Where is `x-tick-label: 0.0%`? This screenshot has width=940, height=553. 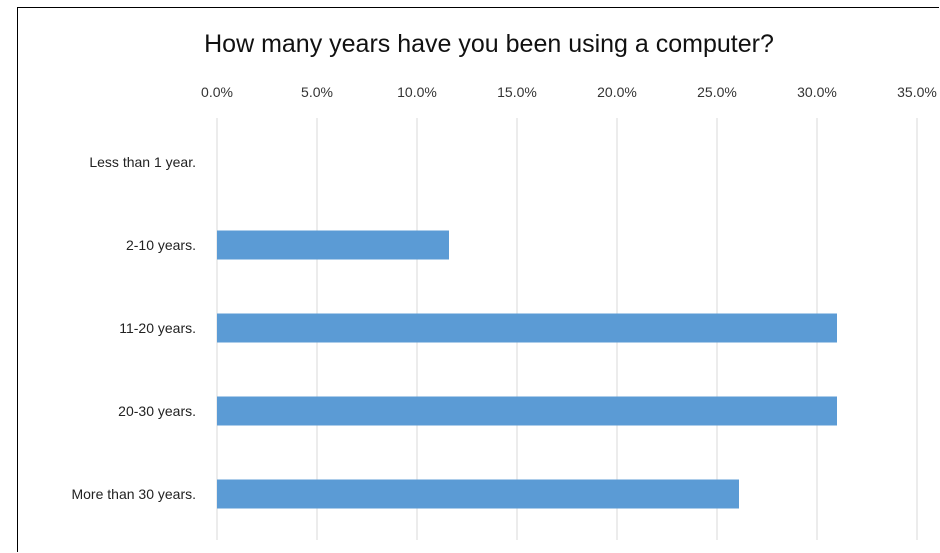 x-tick-label: 0.0% is located at coordinates (217, 92).